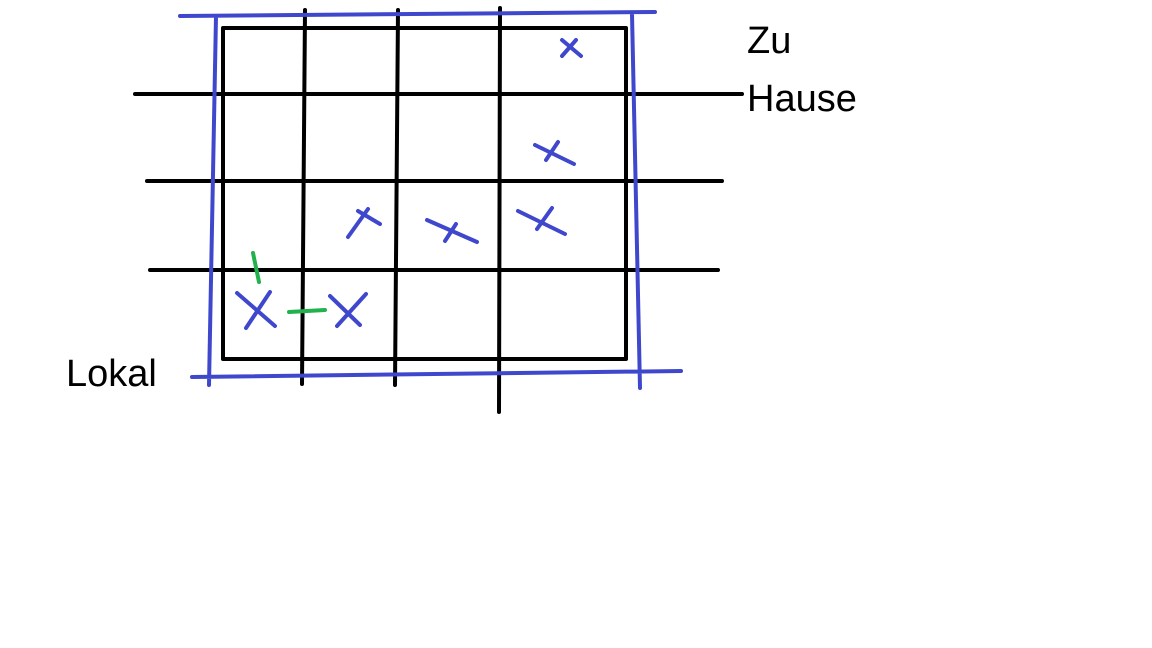  I want to click on cross-marks, so click(409, 184).